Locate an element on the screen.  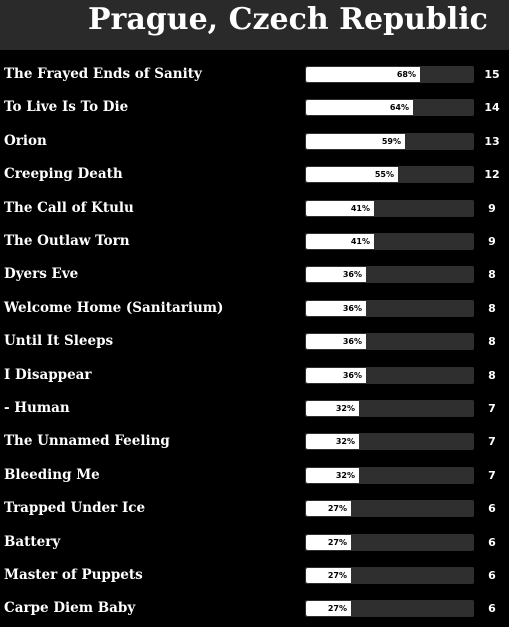
header-bar: Prague, Czech Republic is located at coordinates (254, 25).